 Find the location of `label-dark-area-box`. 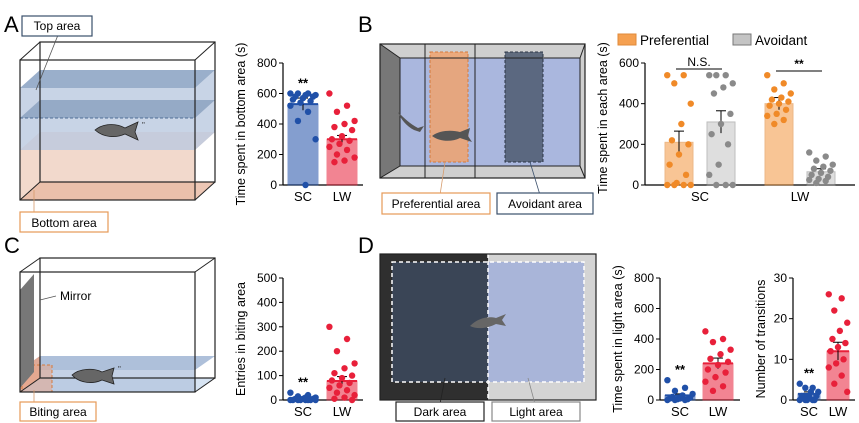

label-dark-area-box is located at coordinates (440, 411).